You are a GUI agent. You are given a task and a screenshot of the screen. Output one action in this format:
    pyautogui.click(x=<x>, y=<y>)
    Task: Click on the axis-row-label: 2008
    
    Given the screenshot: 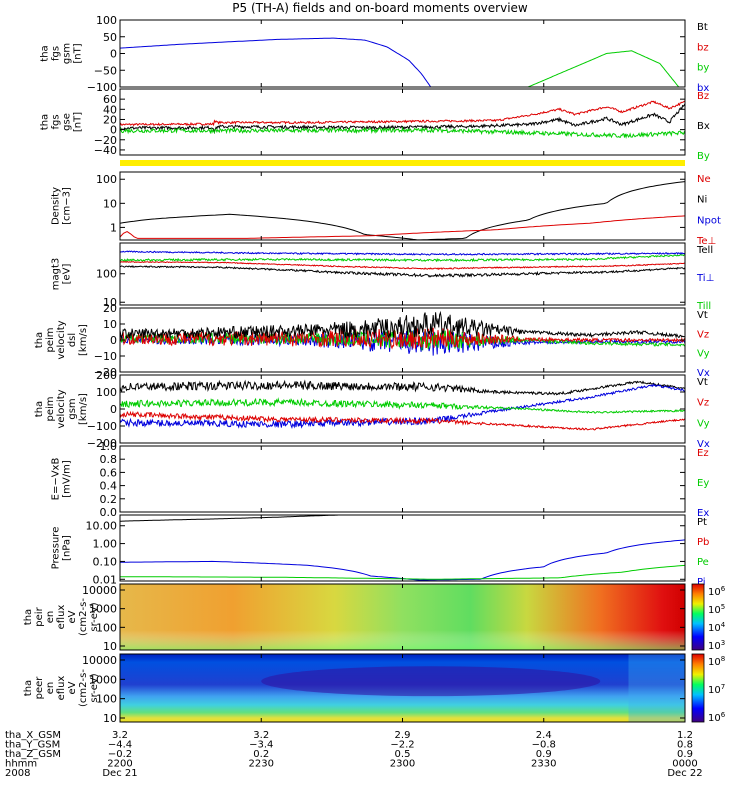 What is the action you would take?
    pyautogui.click(x=17, y=773)
    